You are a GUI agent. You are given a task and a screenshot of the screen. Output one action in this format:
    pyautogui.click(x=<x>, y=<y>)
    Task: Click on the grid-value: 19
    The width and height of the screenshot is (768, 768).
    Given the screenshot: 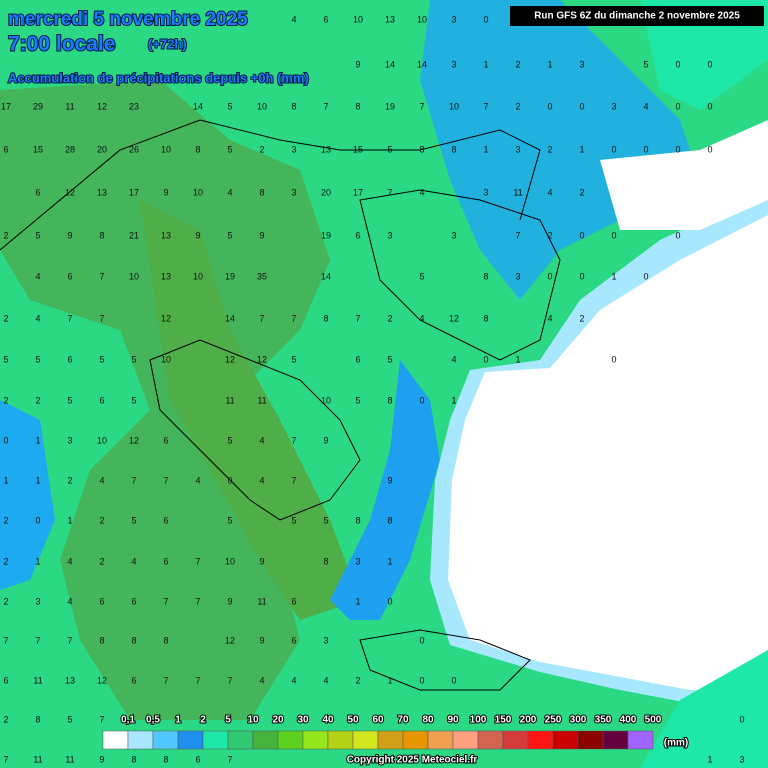 What is the action you would take?
    pyautogui.click(x=390, y=106)
    